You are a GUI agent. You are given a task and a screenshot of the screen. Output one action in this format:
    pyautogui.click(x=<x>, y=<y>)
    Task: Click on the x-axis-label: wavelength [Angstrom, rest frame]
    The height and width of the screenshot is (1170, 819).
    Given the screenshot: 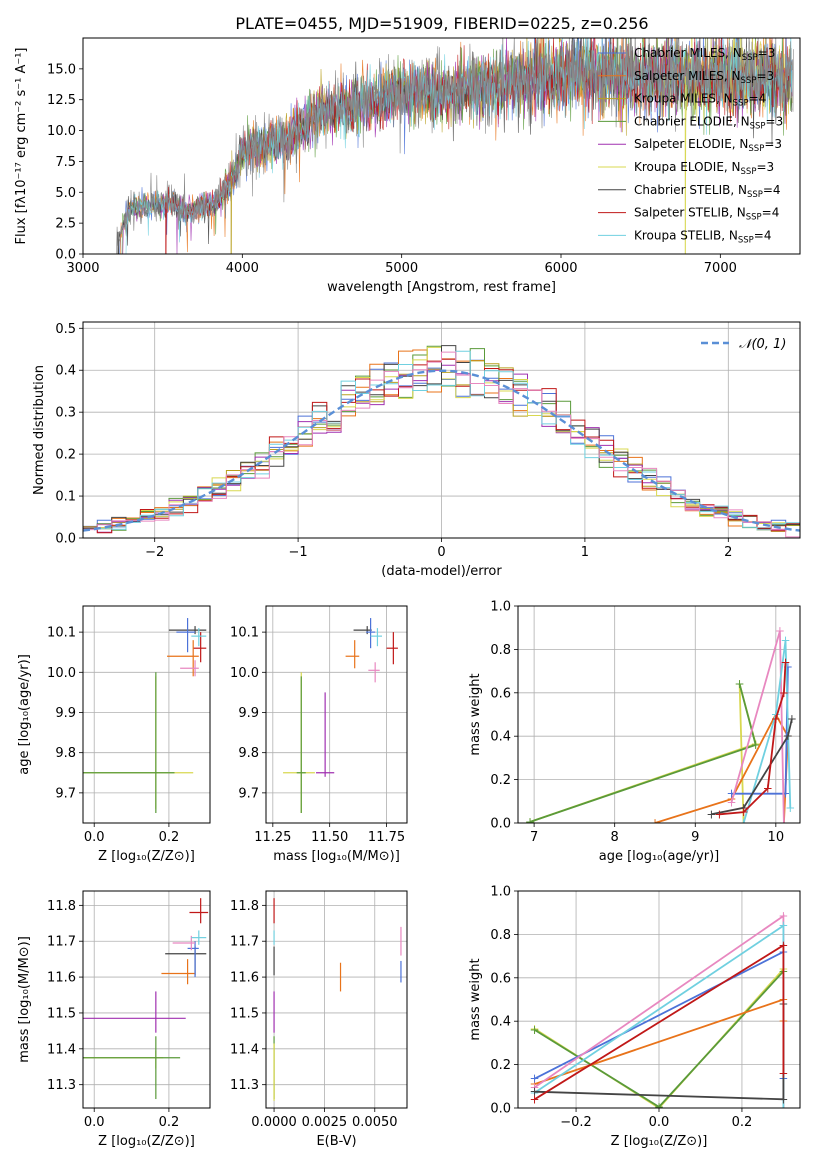 What is the action you would take?
    pyautogui.click(x=441, y=287)
    